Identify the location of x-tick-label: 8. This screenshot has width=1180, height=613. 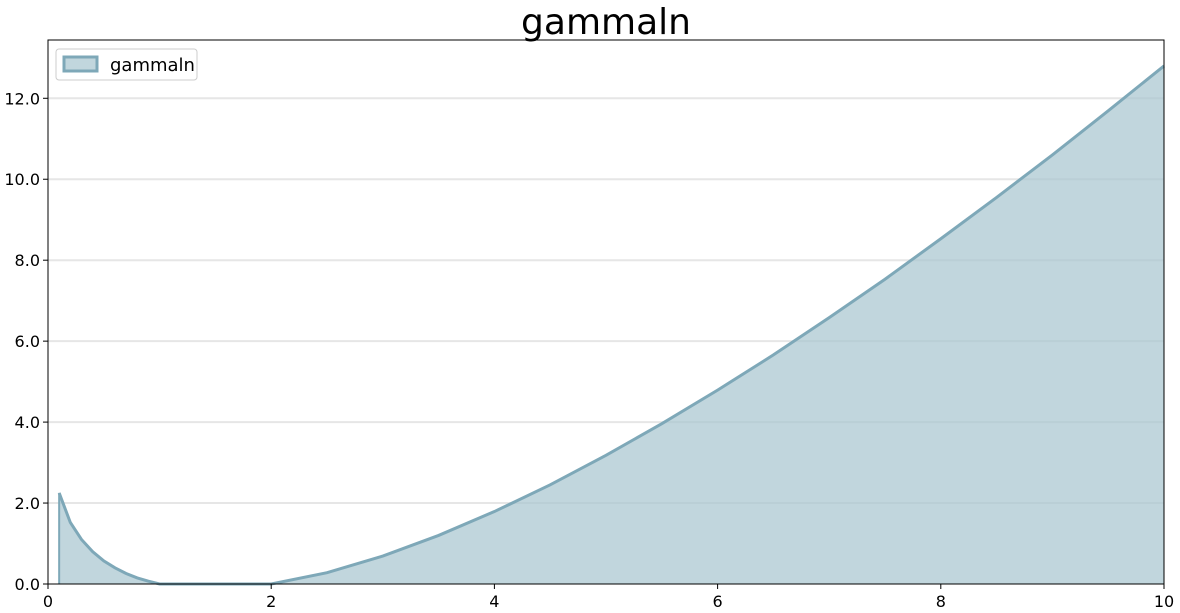
(941, 601).